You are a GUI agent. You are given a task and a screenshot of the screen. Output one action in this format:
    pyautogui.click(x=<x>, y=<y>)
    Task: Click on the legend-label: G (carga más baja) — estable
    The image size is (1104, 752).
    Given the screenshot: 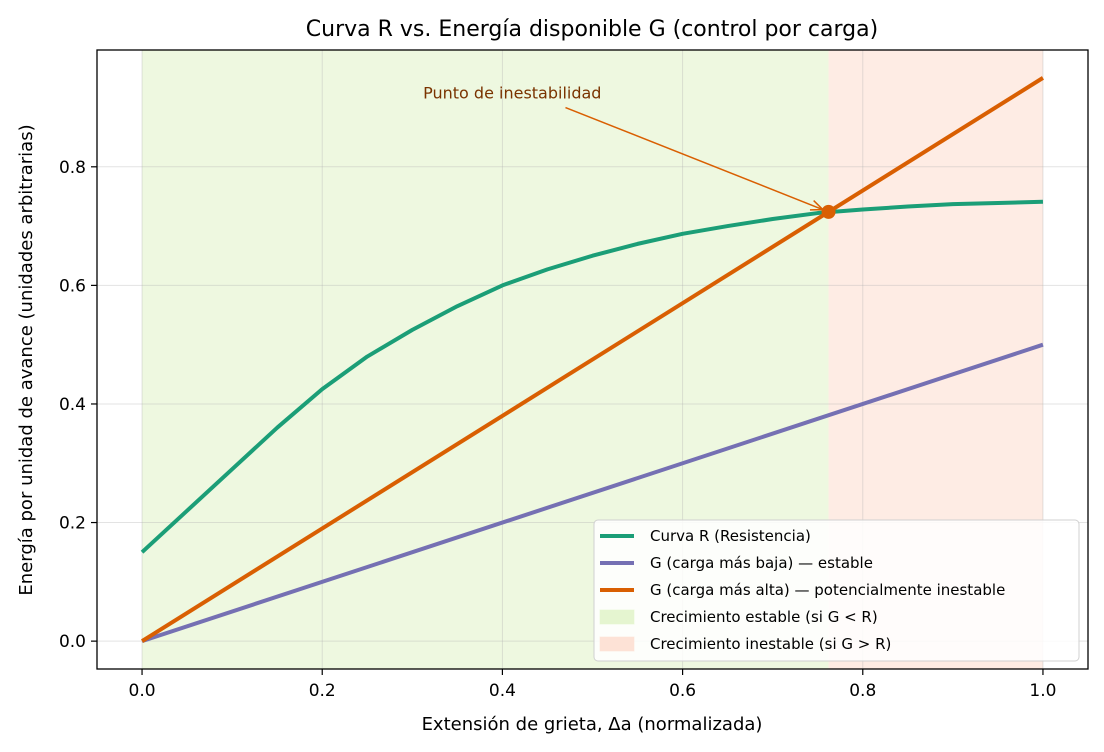 What is the action you would take?
    pyautogui.click(x=761, y=563)
    